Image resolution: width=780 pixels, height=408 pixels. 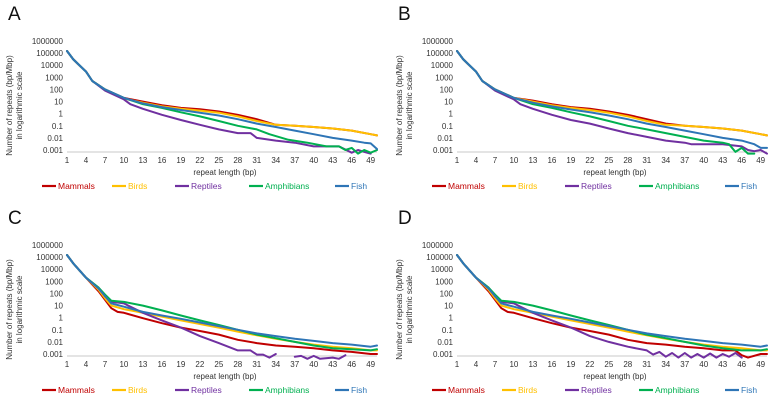 I want to click on series-line-reptiles, so click(x=219, y=102).